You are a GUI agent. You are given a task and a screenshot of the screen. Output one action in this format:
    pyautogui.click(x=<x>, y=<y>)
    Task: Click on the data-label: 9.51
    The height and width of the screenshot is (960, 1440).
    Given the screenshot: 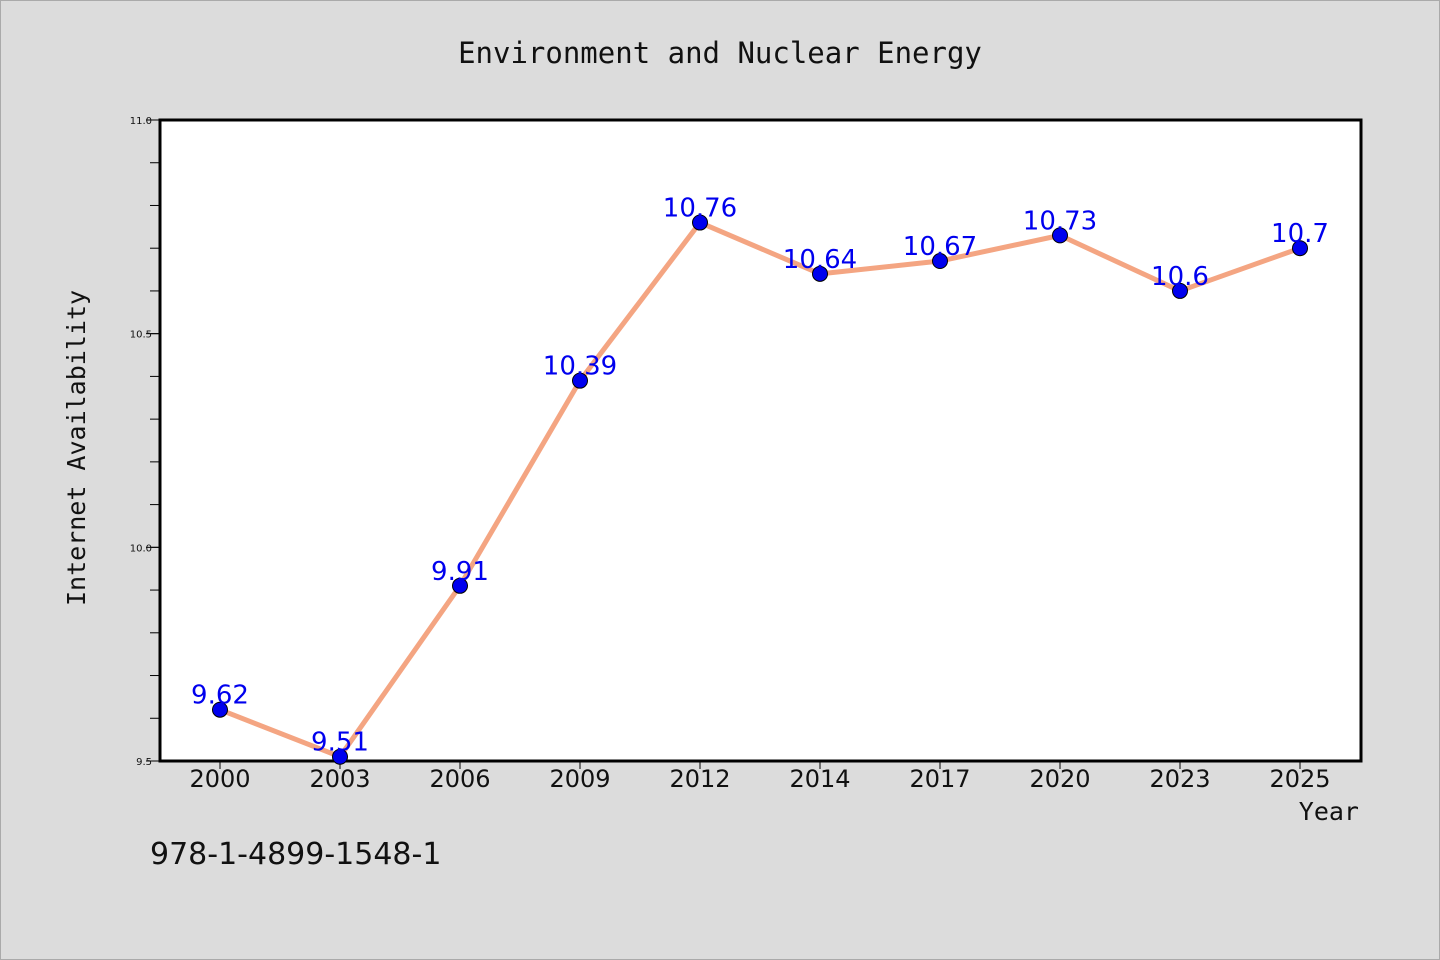 What is the action you would take?
    pyautogui.click(x=340, y=743)
    